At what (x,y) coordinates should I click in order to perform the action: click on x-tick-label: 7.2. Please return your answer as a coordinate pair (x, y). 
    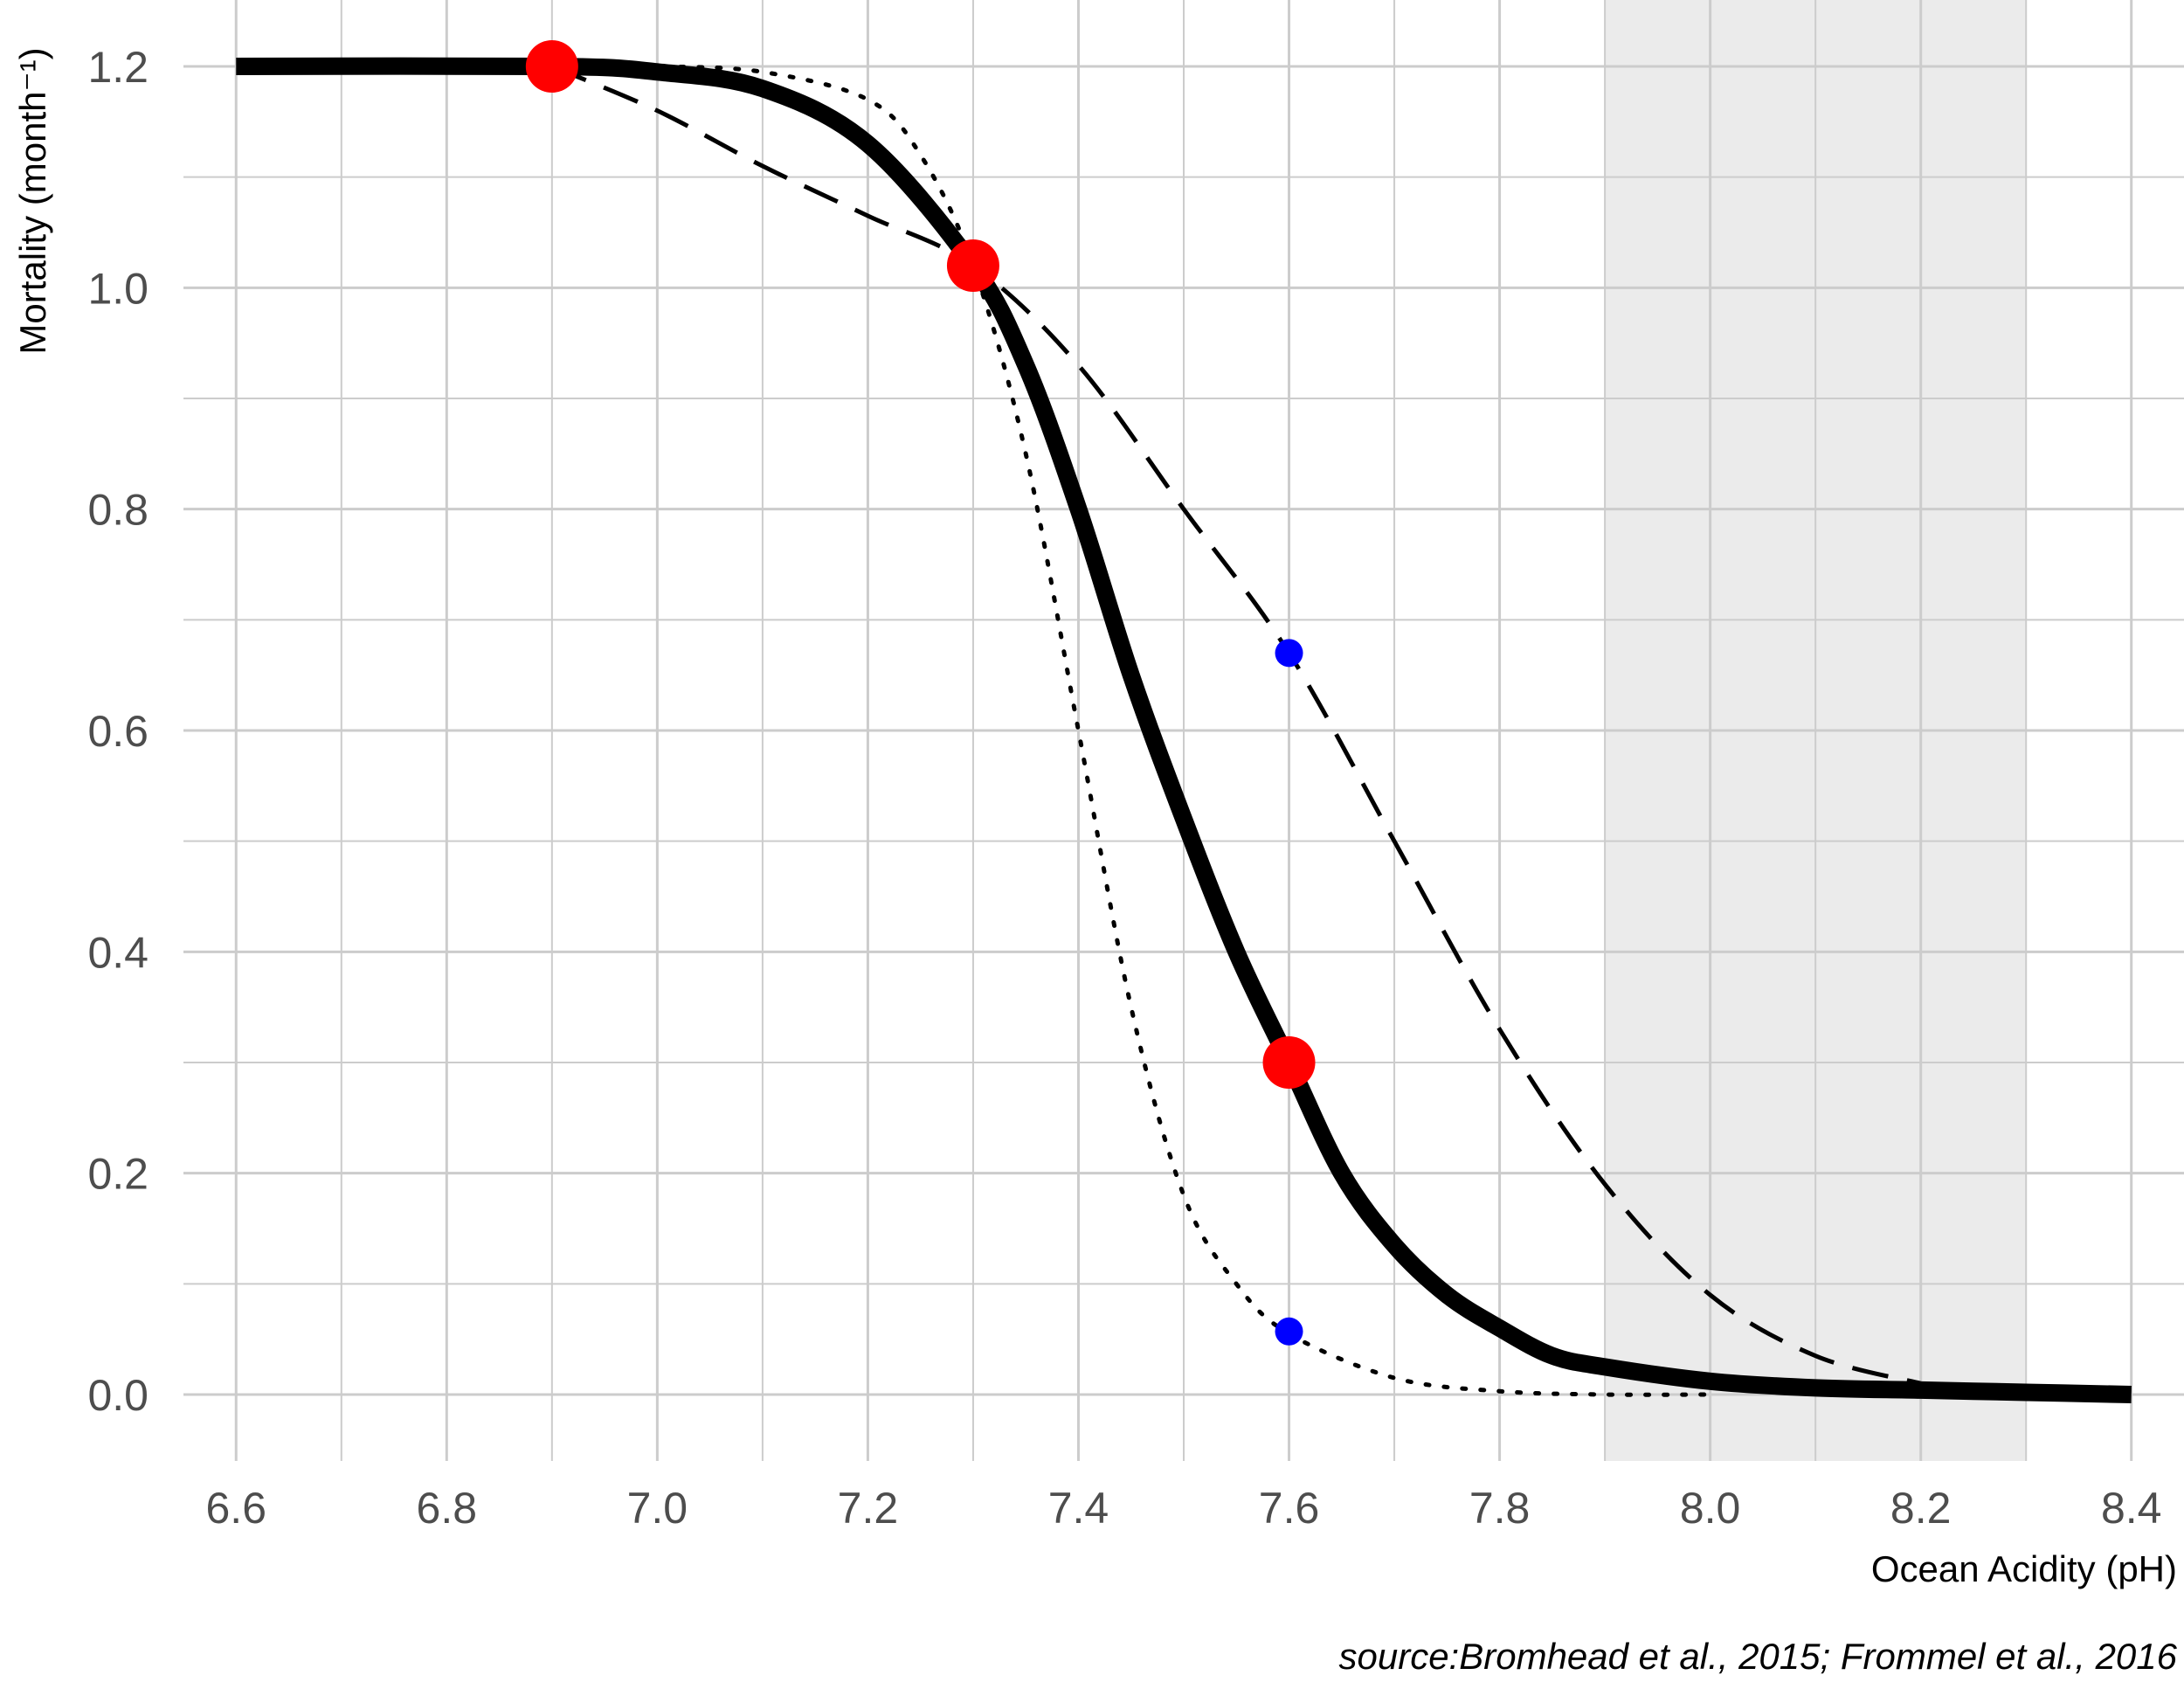
    Looking at the image, I should click on (868, 1508).